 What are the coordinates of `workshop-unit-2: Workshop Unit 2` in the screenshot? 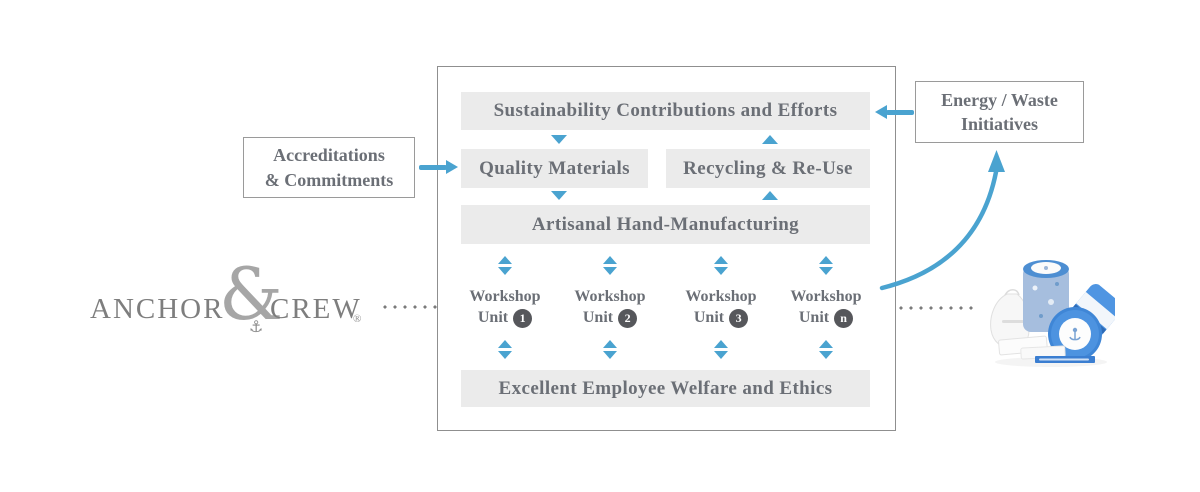 It's located at (610, 307).